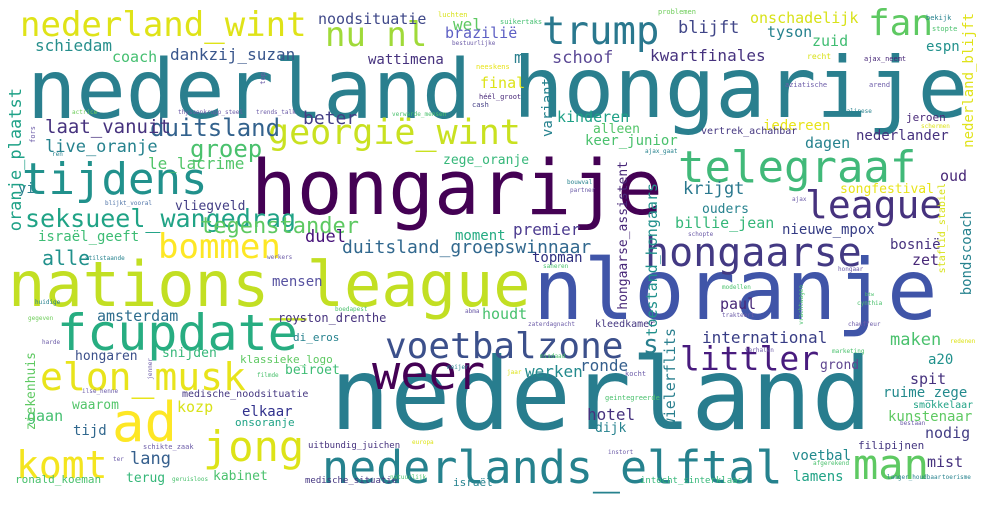 The width and height of the screenshot is (987, 506). What do you see at coordinates (840, 365) in the screenshot?
I see `wordcloud-word: grond` at bounding box center [840, 365].